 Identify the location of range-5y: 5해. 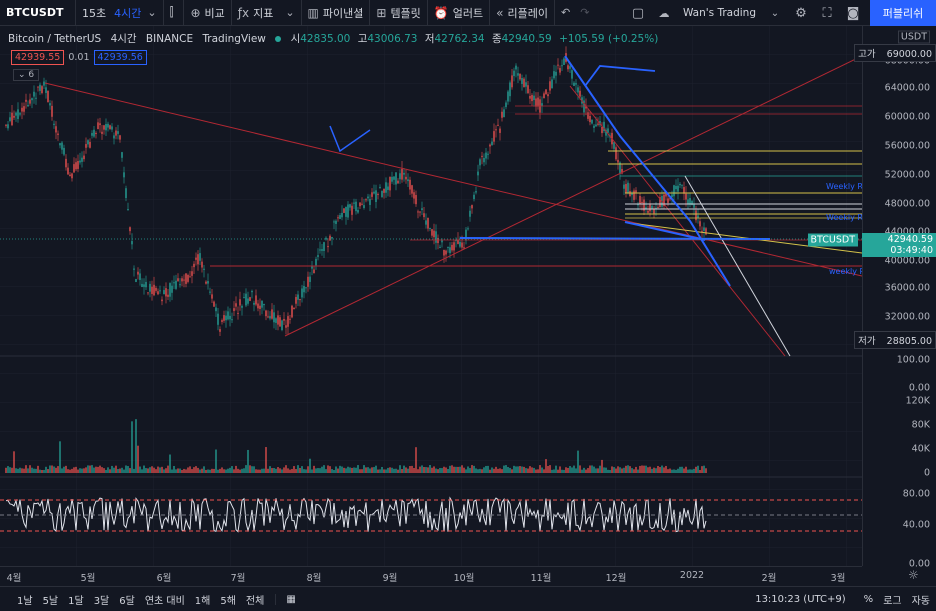
(228, 601).